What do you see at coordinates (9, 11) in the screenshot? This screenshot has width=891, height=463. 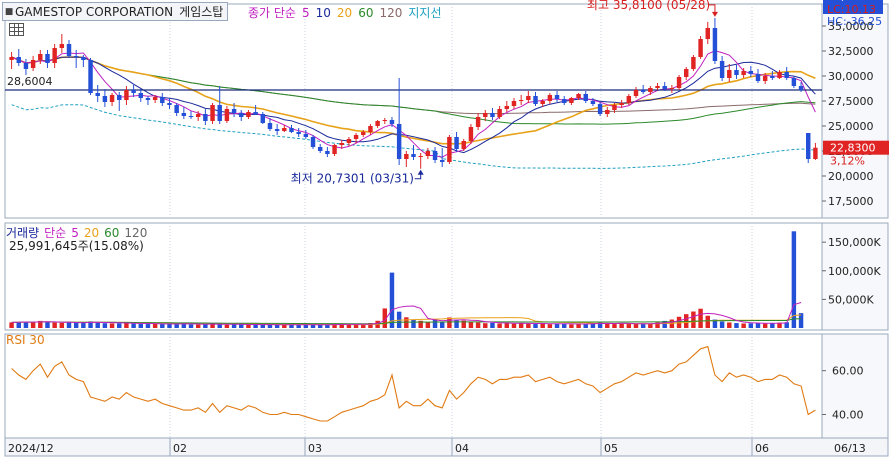 I see `dropdown-icon: ■` at bounding box center [9, 11].